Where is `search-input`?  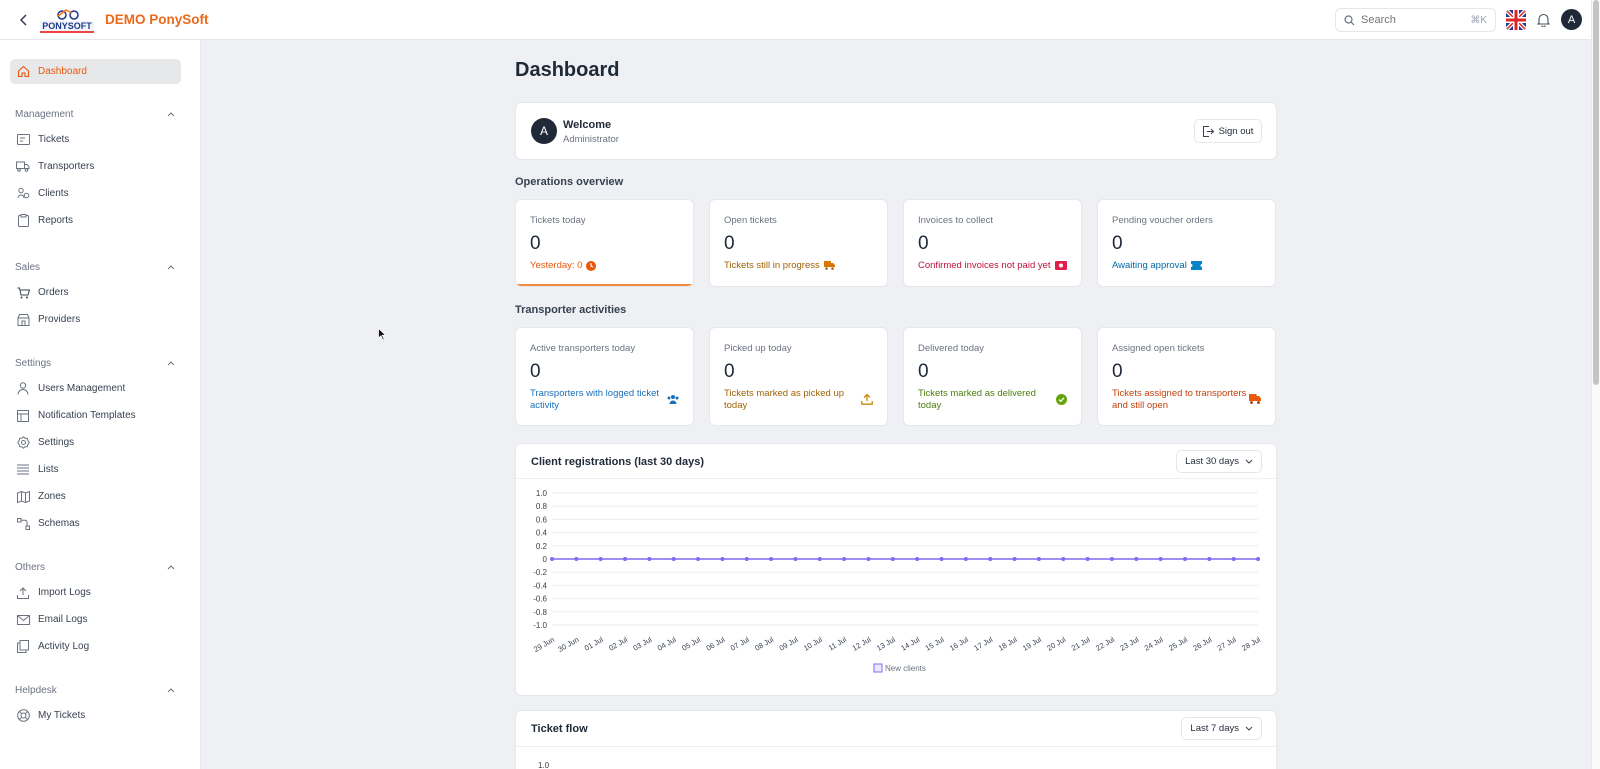 search-input is located at coordinates (1411, 20).